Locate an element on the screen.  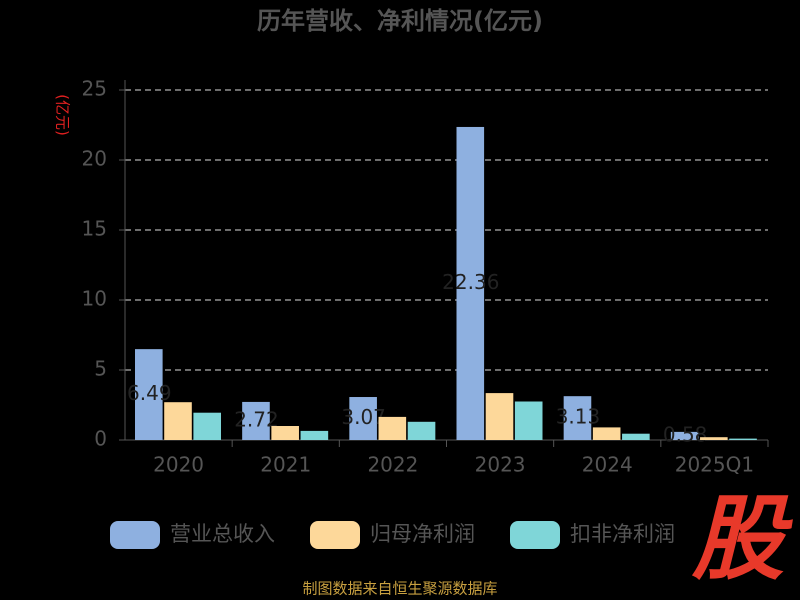
legend-label: 归母净利润 is located at coordinates (422, 534).